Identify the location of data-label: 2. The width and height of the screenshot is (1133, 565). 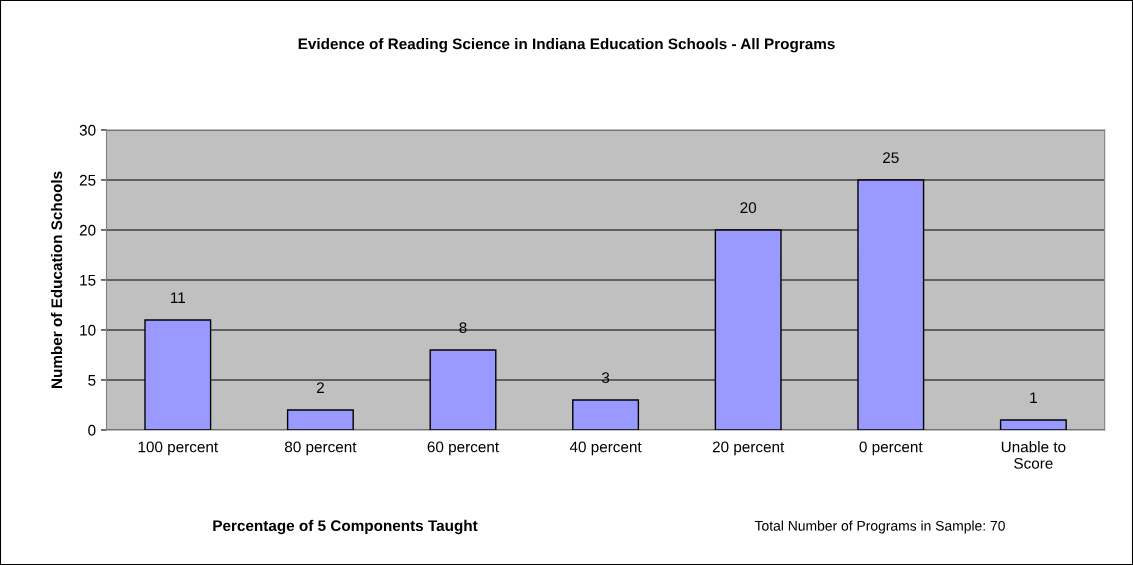
(320, 387).